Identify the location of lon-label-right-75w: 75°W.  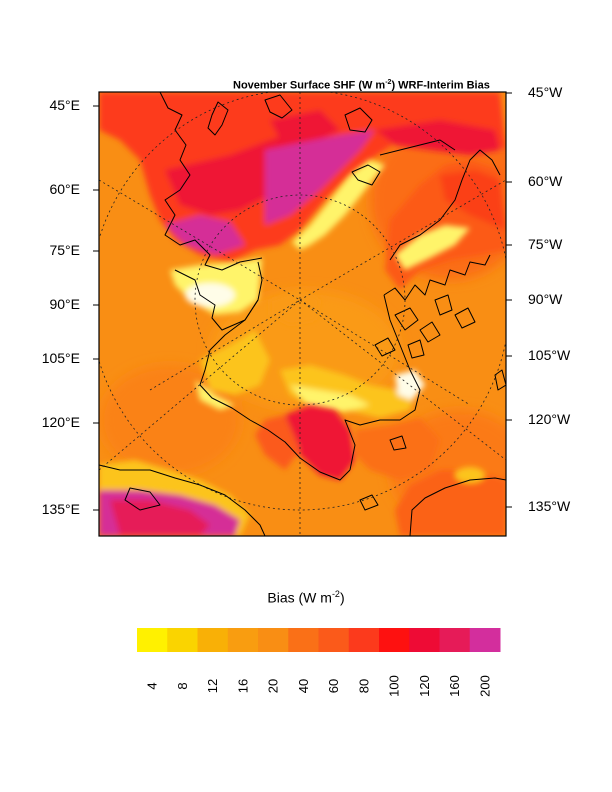
(545, 244).